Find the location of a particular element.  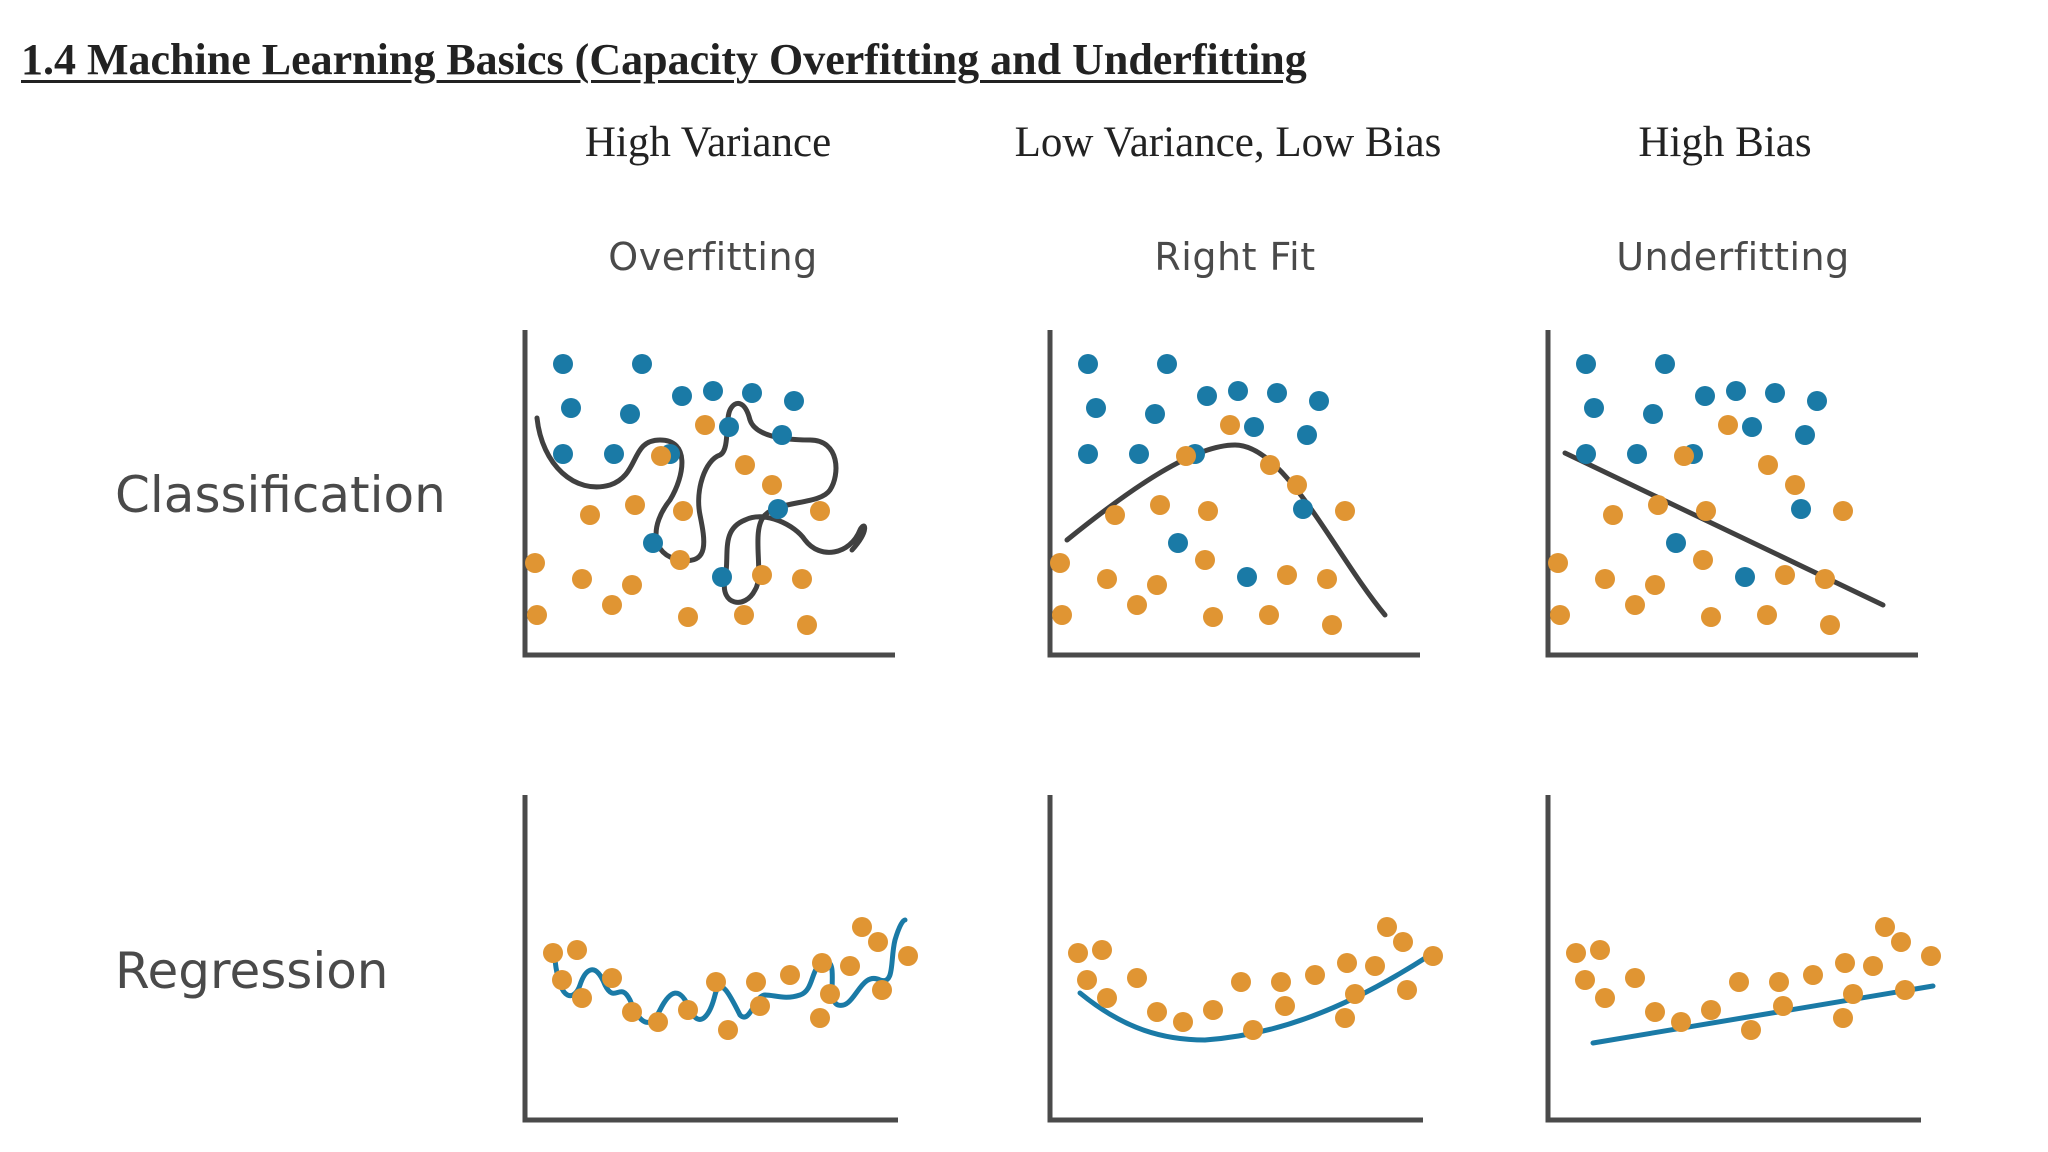

regression-overfitting-plot is located at coordinates (720, 959).